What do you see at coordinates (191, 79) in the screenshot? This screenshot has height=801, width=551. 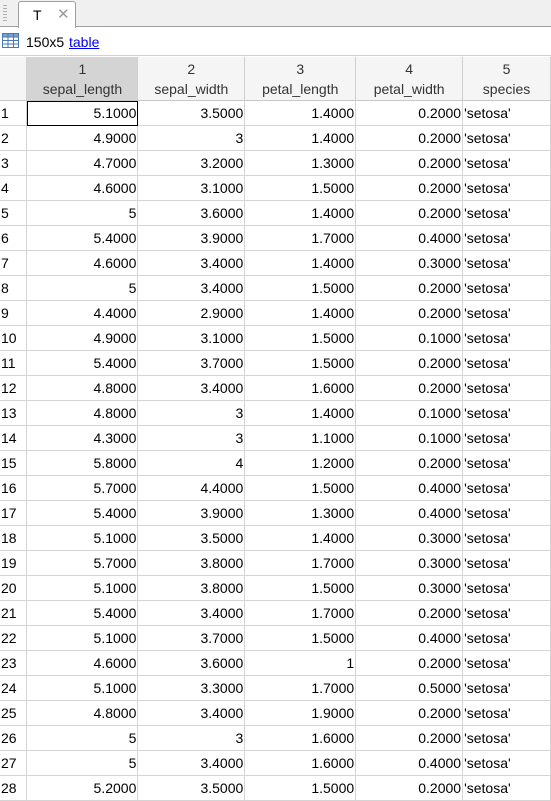 I see `column-header: 2 sepal_width` at bounding box center [191, 79].